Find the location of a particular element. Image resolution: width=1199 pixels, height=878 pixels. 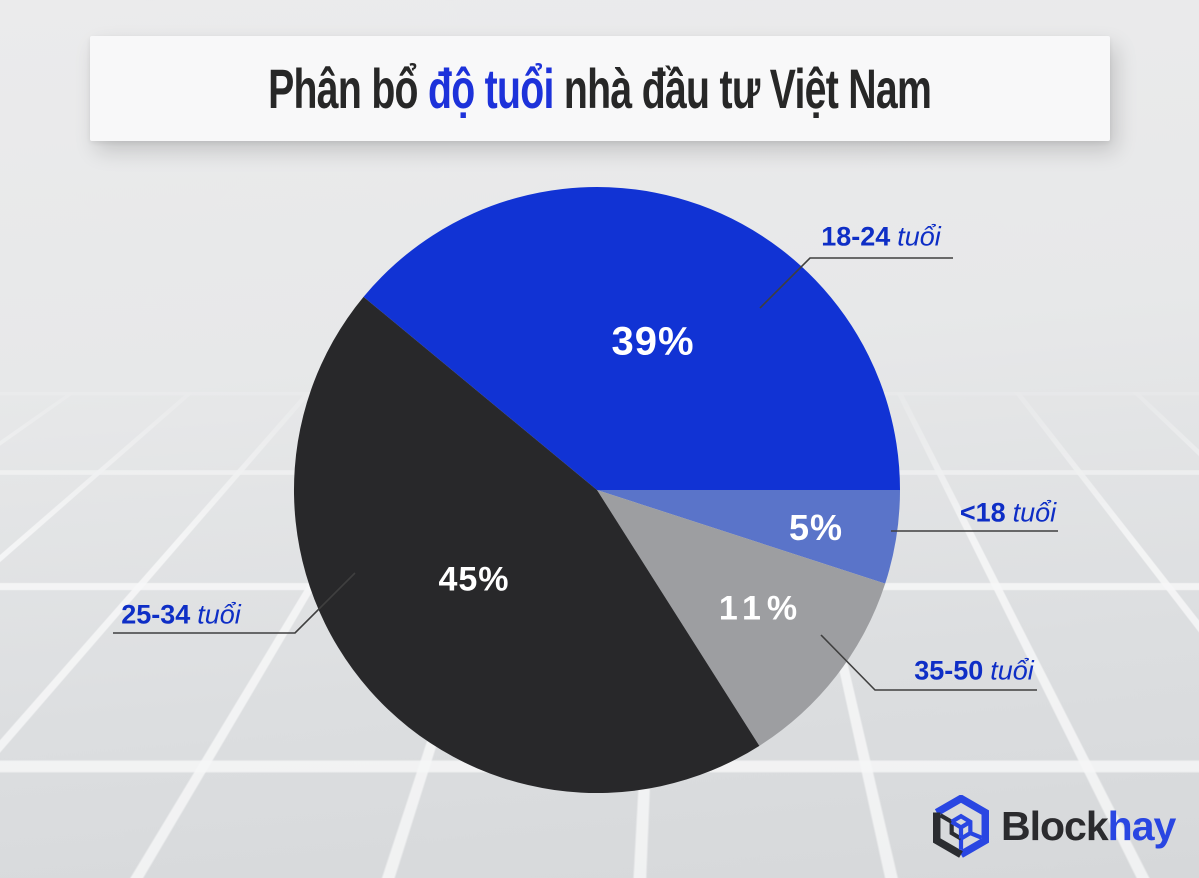

page-title: Phân bổ độ tuổi nhà đầu tư Việt Nam is located at coordinates (600, 88).